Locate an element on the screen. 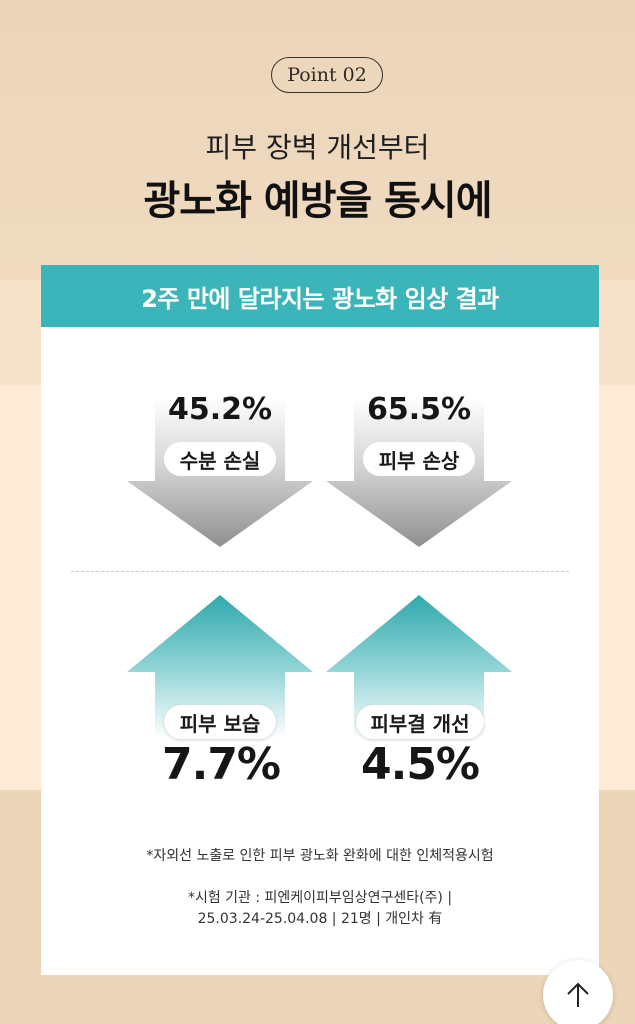 This screenshot has width=635, height=1024. stat-moisturizing-label: 피부 보습 is located at coordinates (220, 722).